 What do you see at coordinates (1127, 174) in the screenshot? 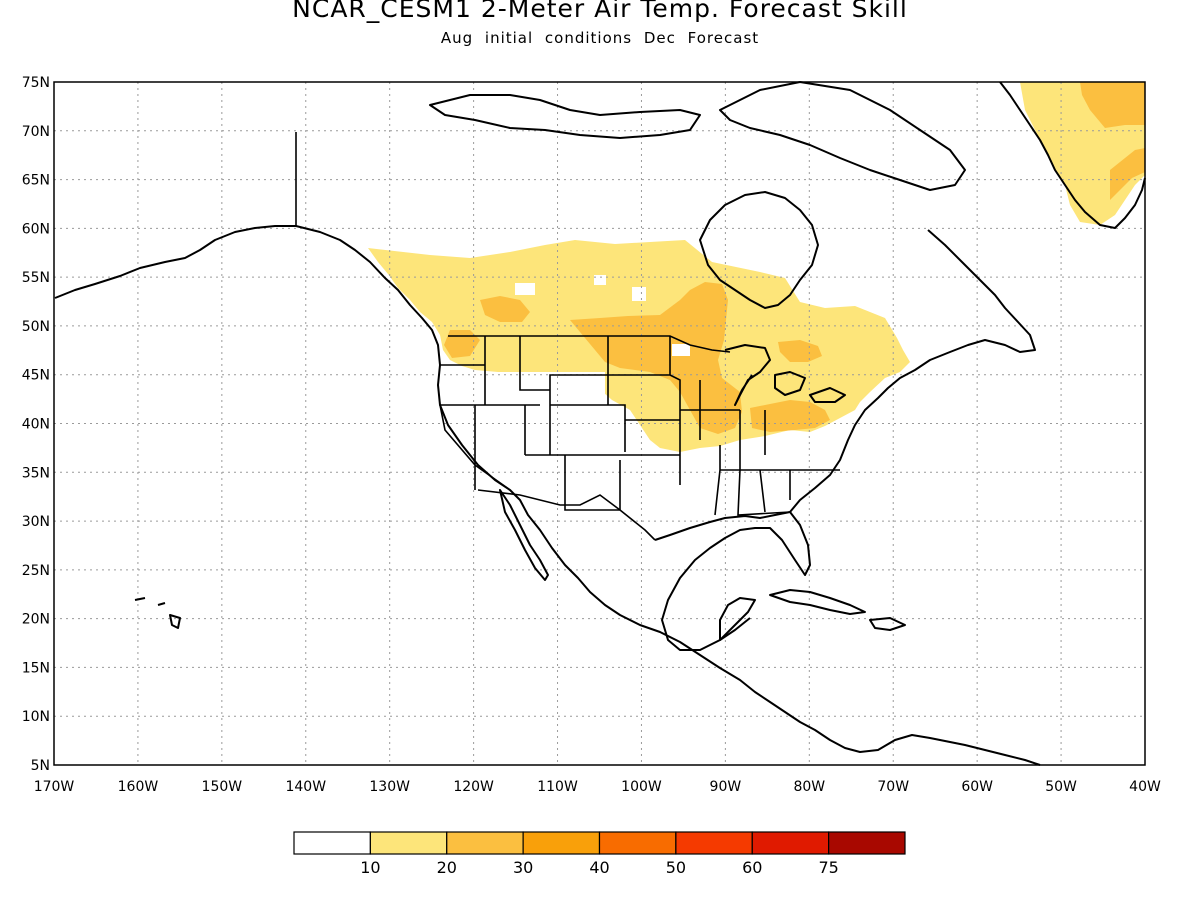
I see `skill-area-greenland-east` at bounding box center [1127, 174].